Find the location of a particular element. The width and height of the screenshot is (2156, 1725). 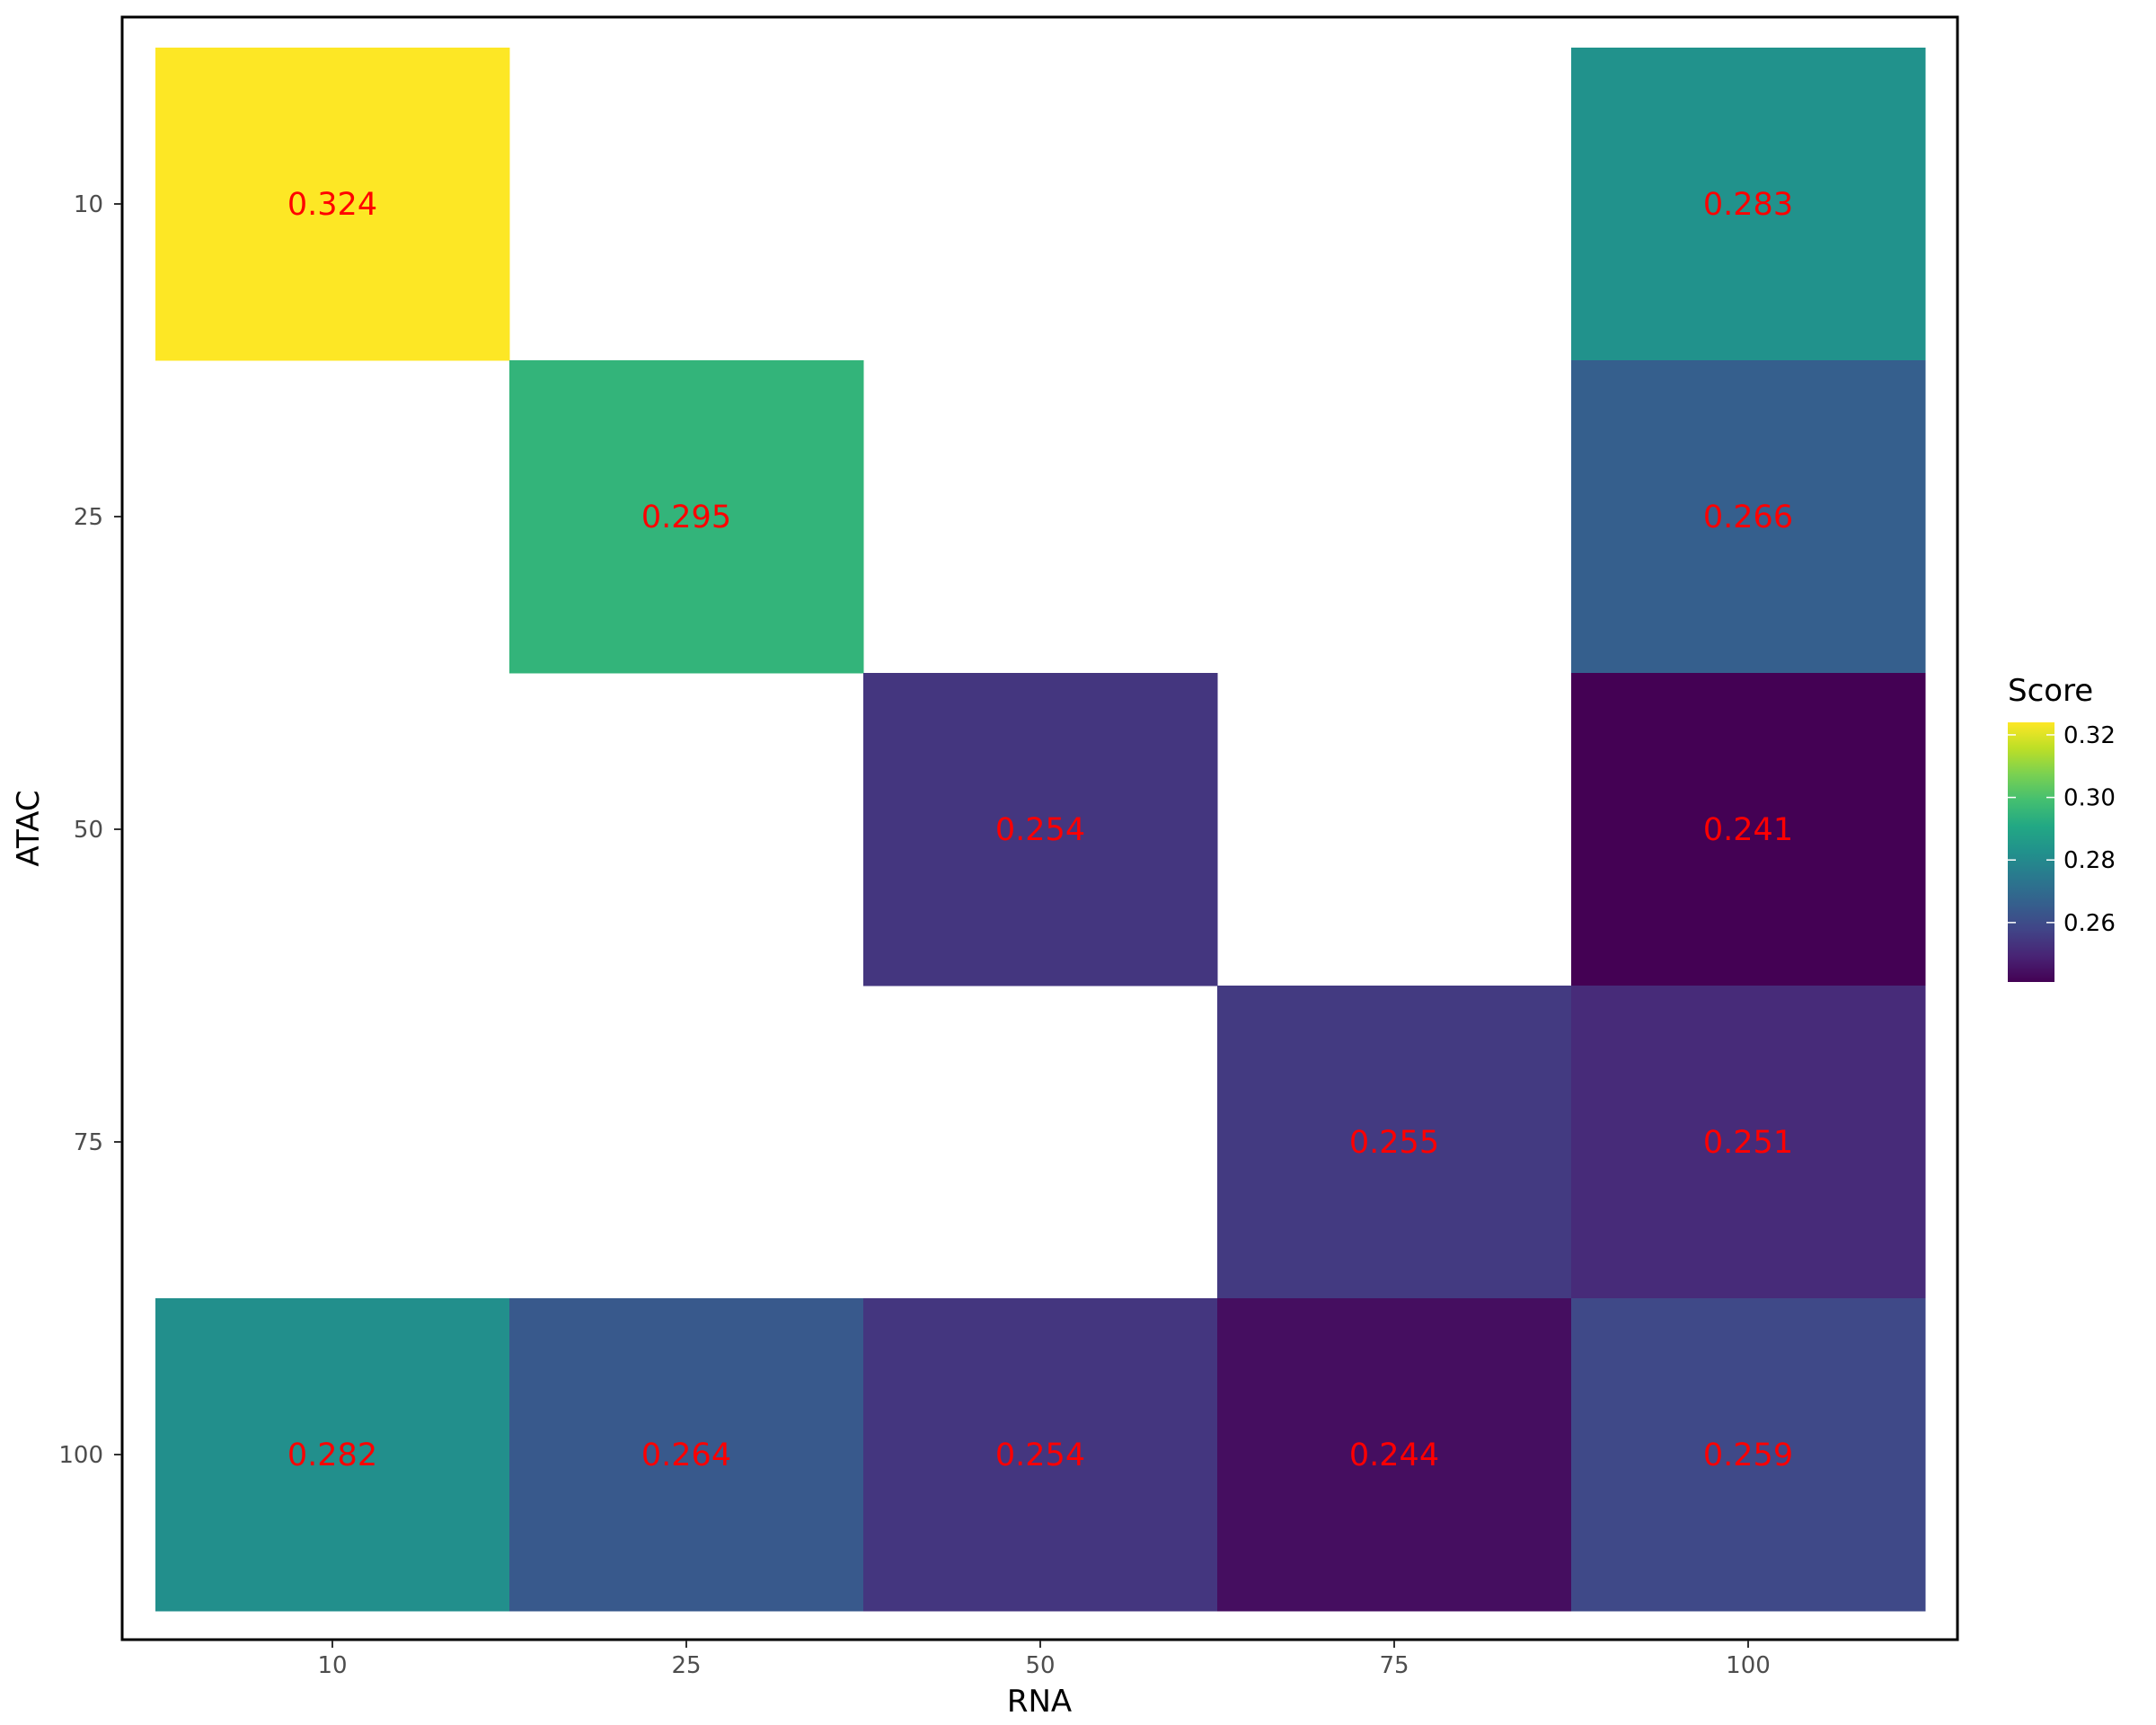

x-tick-label: 50 is located at coordinates (1040, 1665).